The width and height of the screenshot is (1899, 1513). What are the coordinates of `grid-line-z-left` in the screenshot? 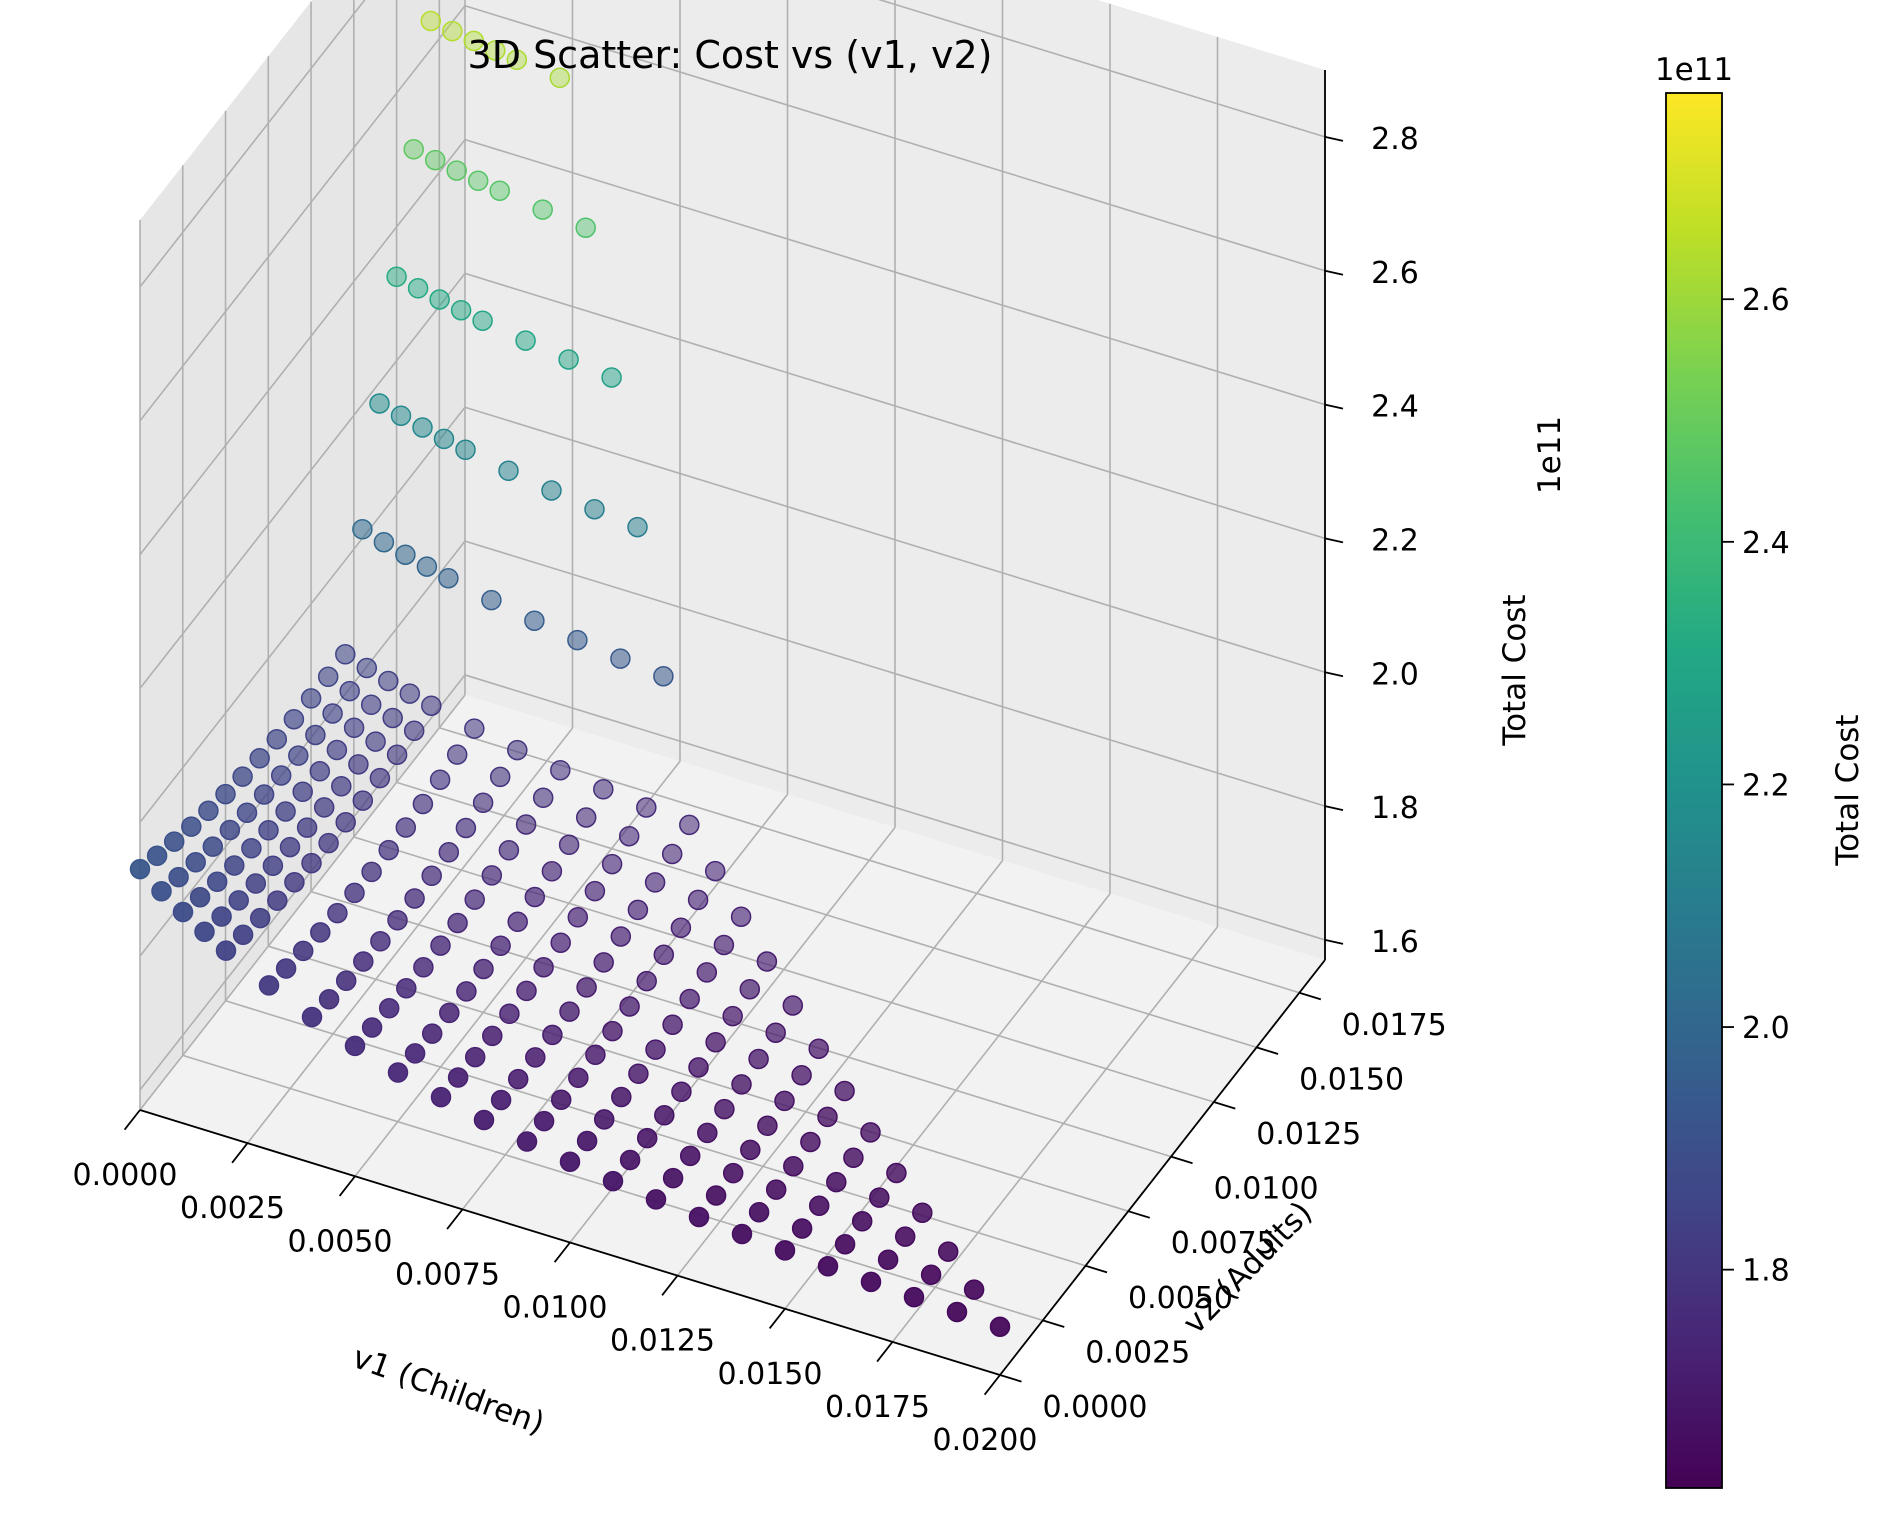 It's located at (302, 614).